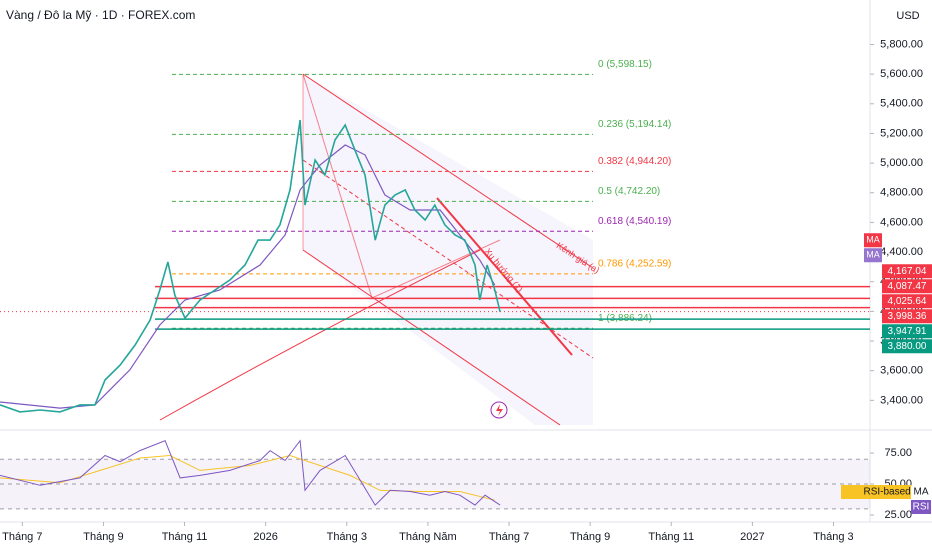 This screenshot has height=550, width=932. Describe the element at coordinates (901, 104) in the screenshot. I see `y-tick-label: 5,400.00` at that location.